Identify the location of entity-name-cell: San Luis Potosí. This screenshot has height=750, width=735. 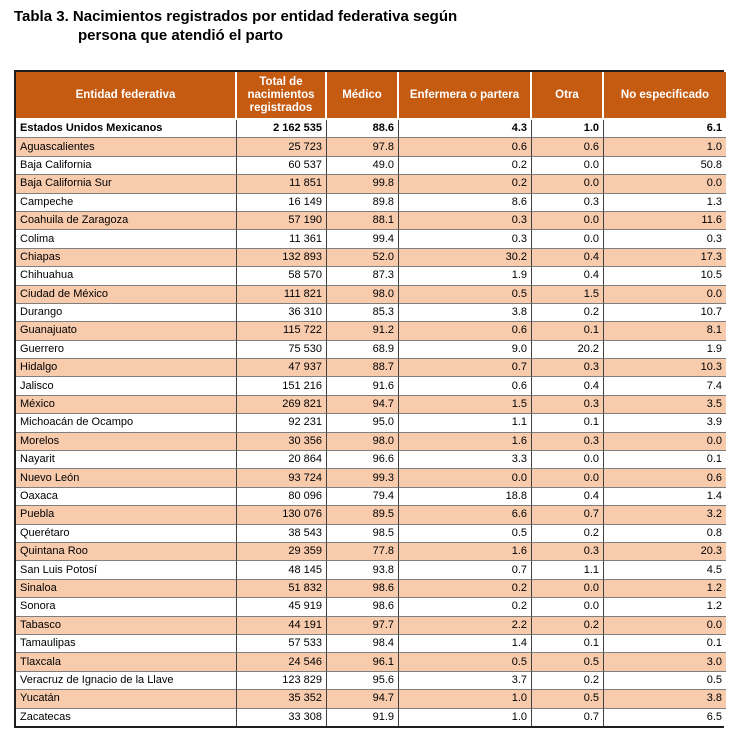
(126, 570).